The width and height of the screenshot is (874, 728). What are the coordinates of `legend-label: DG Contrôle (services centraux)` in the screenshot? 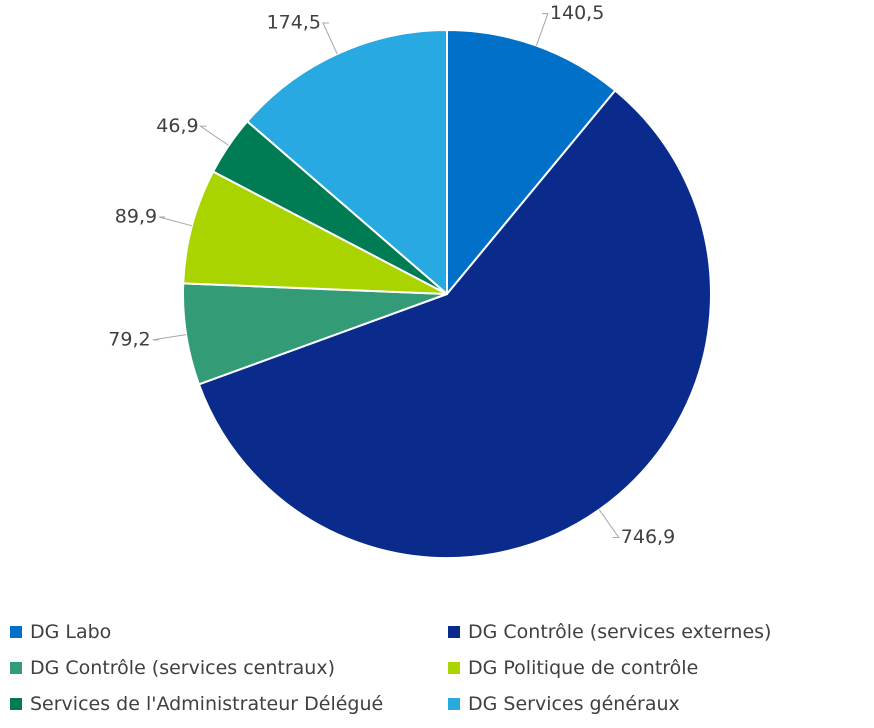 It's located at (182, 668).